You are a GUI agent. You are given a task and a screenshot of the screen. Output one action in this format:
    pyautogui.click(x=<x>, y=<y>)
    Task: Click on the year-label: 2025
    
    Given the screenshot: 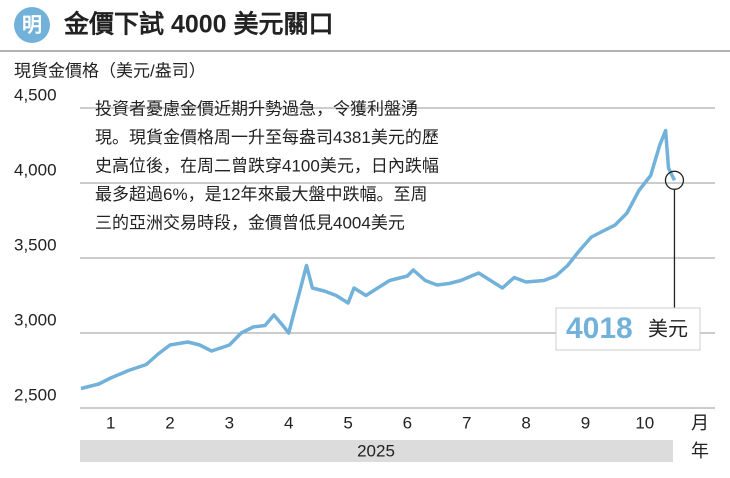 What is the action you would take?
    pyautogui.click(x=376, y=450)
    